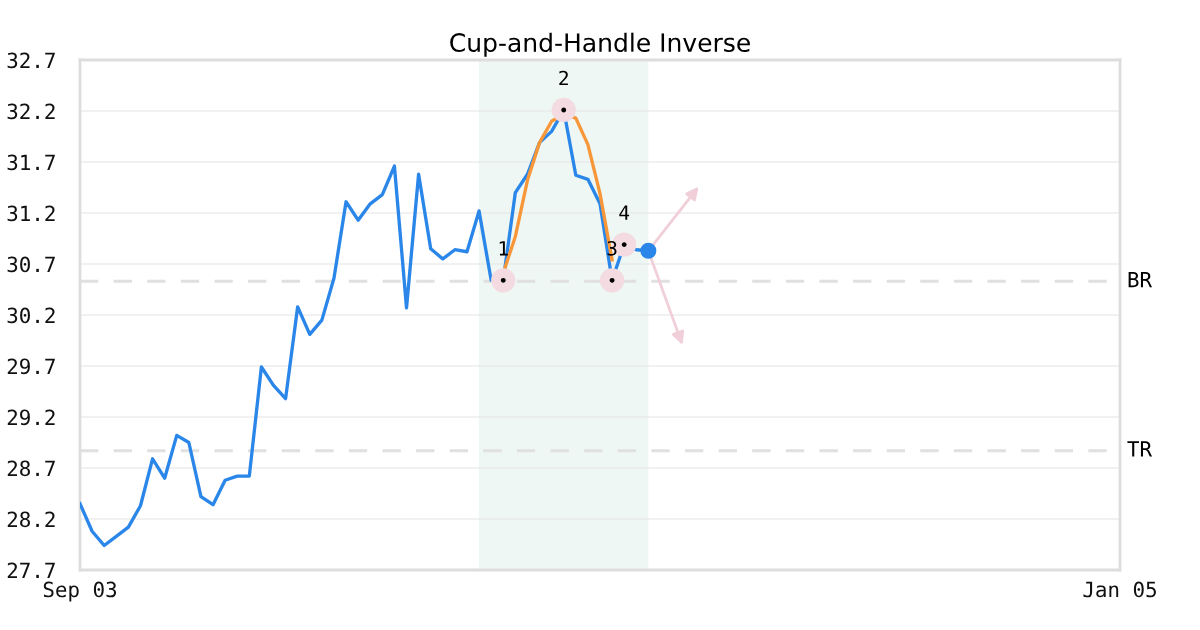 The height and width of the screenshot is (630, 1200). What do you see at coordinates (31, 519) in the screenshot?
I see `y-tick-label: 28.2` at bounding box center [31, 519].